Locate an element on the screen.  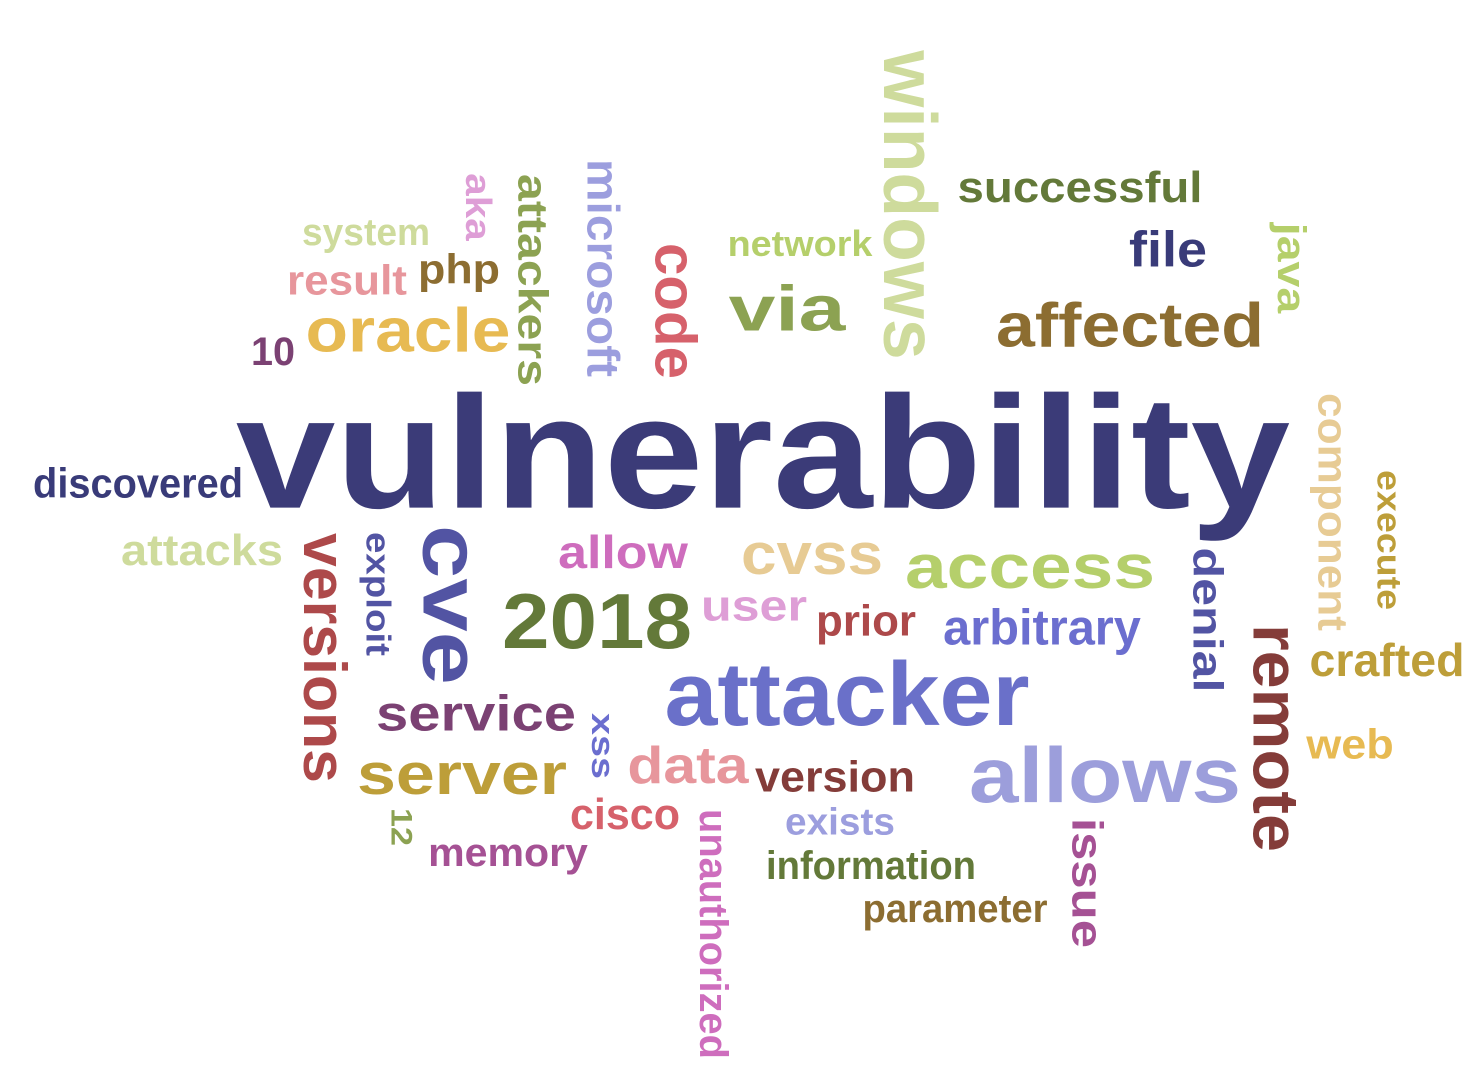
word-user: user is located at coordinates (754, 605).